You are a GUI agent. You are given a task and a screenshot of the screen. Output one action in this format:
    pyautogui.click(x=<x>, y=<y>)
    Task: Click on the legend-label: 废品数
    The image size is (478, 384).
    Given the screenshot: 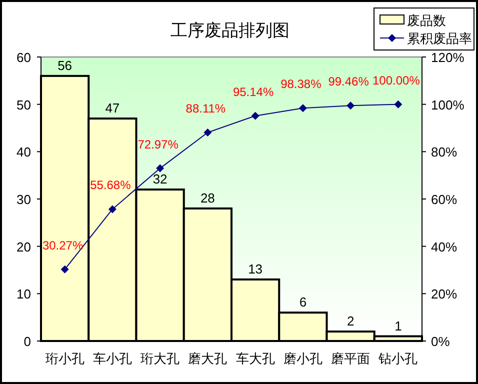 What is the action you would take?
    pyautogui.click(x=426, y=20)
    